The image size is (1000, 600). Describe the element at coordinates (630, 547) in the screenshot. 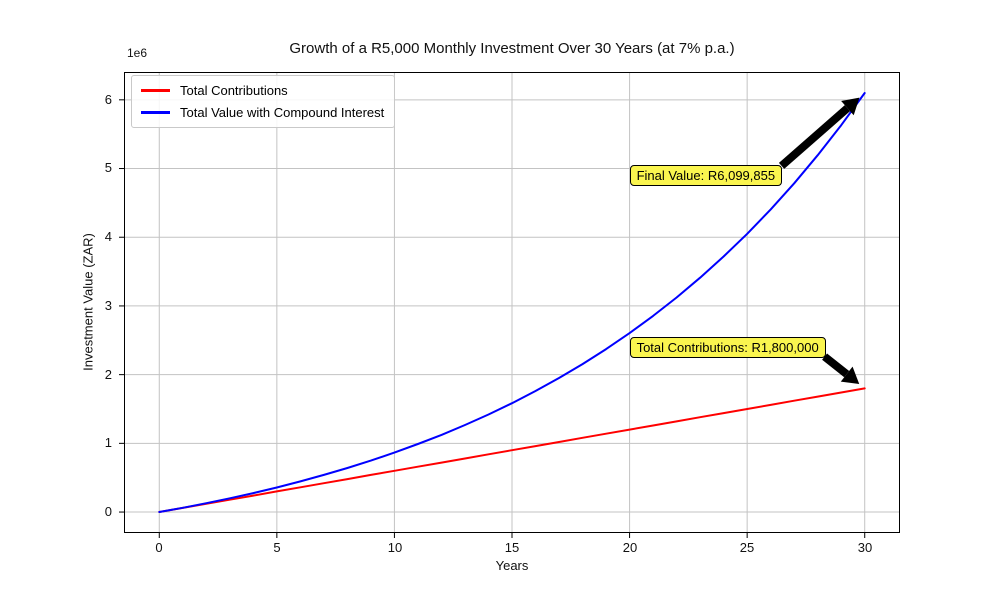

I see `x-tick-label: 20` at that location.